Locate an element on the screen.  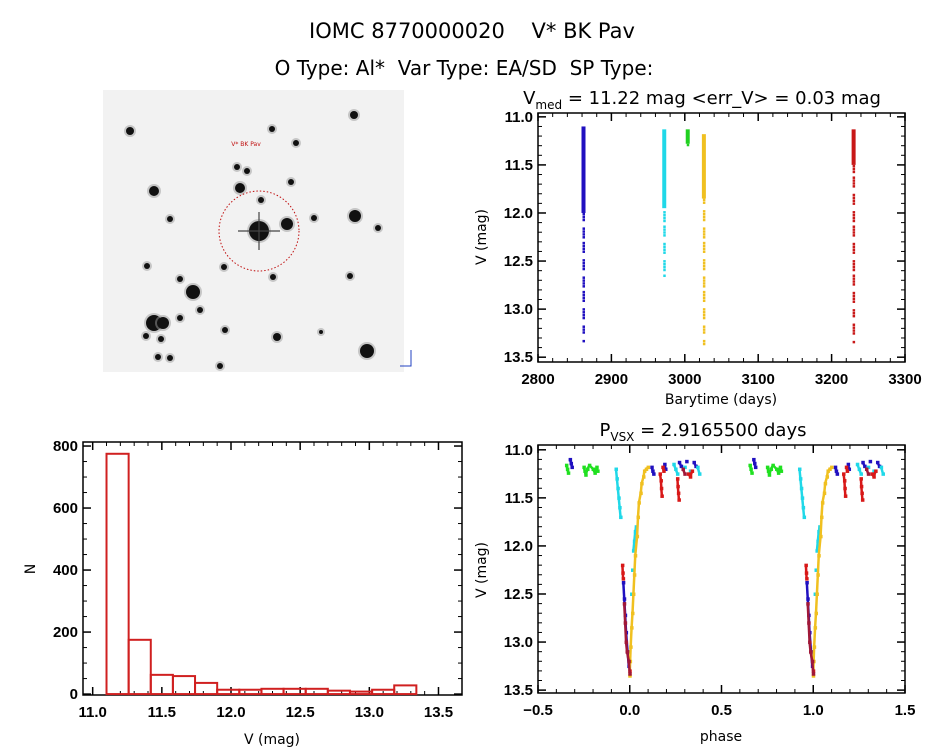
y-tick-label: 400 is located at coordinates (65, 570).